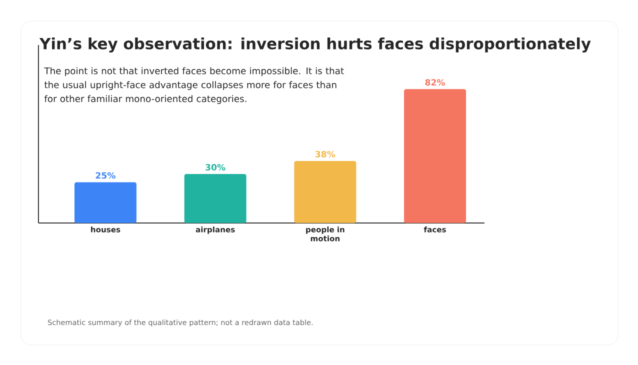 The image size is (638, 365). What do you see at coordinates (315, 45) in the screenshot?
I see `chart-title: Yin’s key observation: inversion hurts faces disproportionately` at bounding box center [315, 45].